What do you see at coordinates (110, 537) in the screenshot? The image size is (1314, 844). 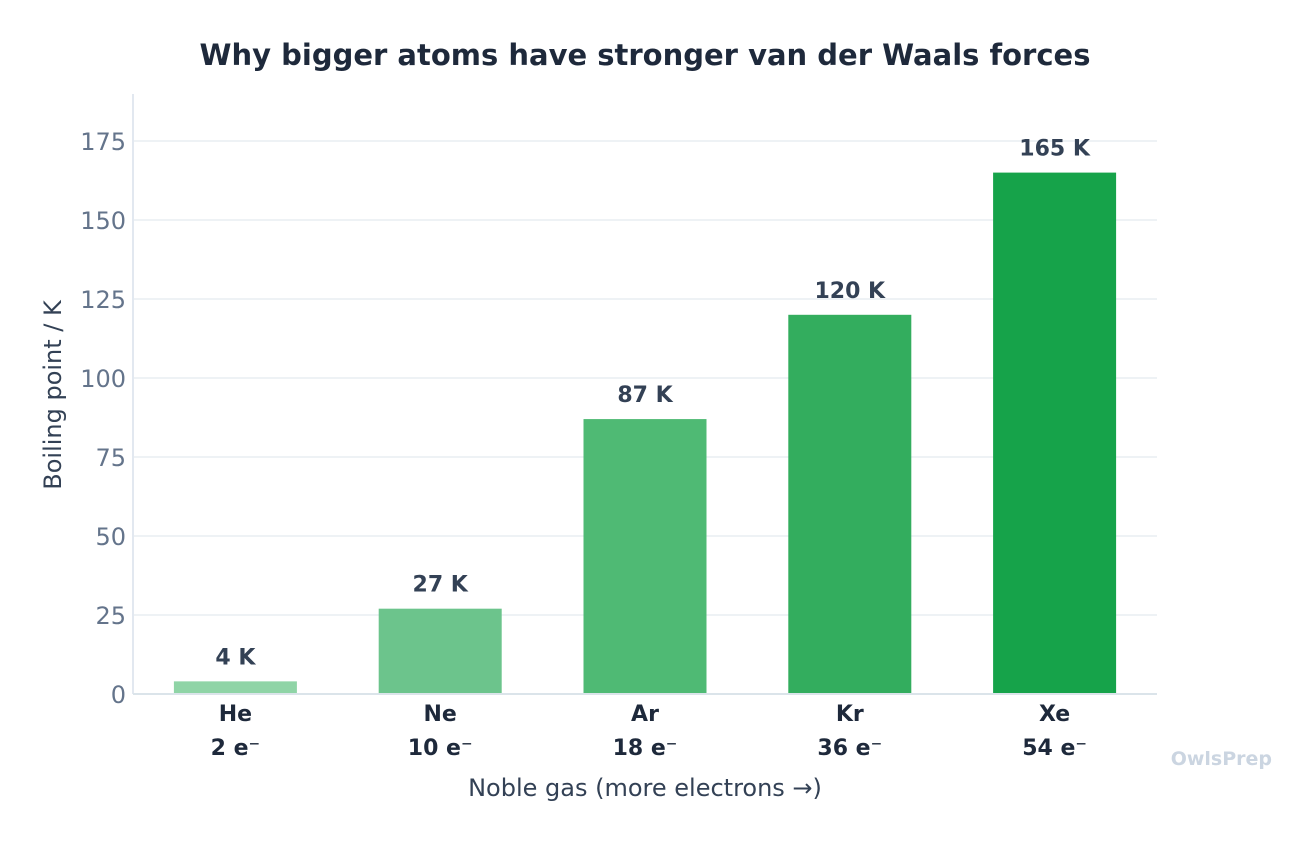 I see `y-tick-label: 50` at bounding box center [110, 537].